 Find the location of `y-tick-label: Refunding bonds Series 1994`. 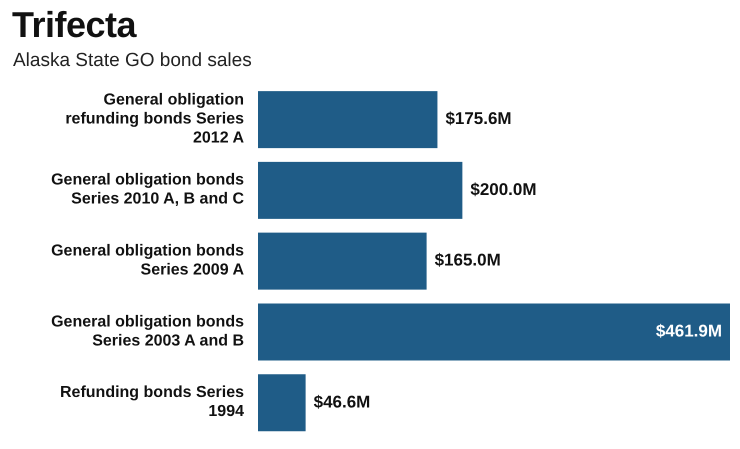

y-tick-label: Refunding bonds Series 1994 is located at coordinates (152, 402).